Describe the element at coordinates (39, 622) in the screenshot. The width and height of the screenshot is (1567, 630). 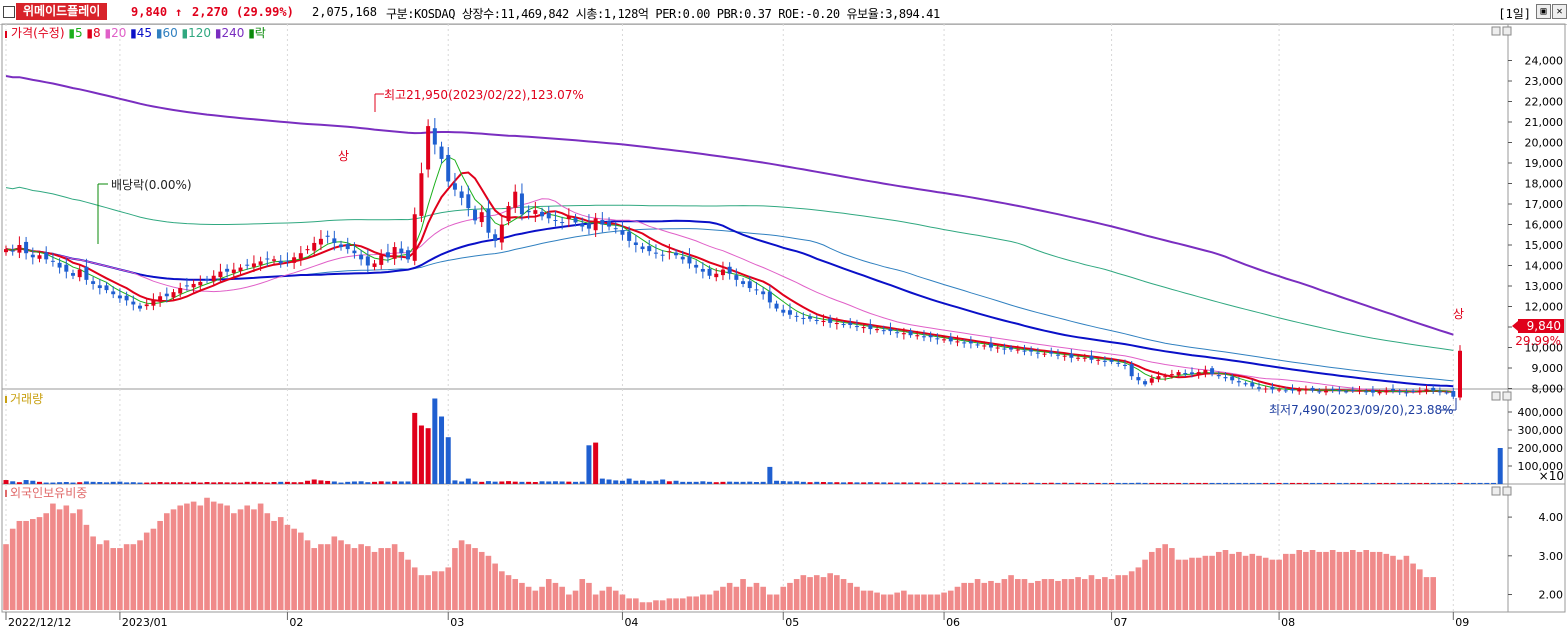
I see `x-tick-label: 2022/12/12` at that location.